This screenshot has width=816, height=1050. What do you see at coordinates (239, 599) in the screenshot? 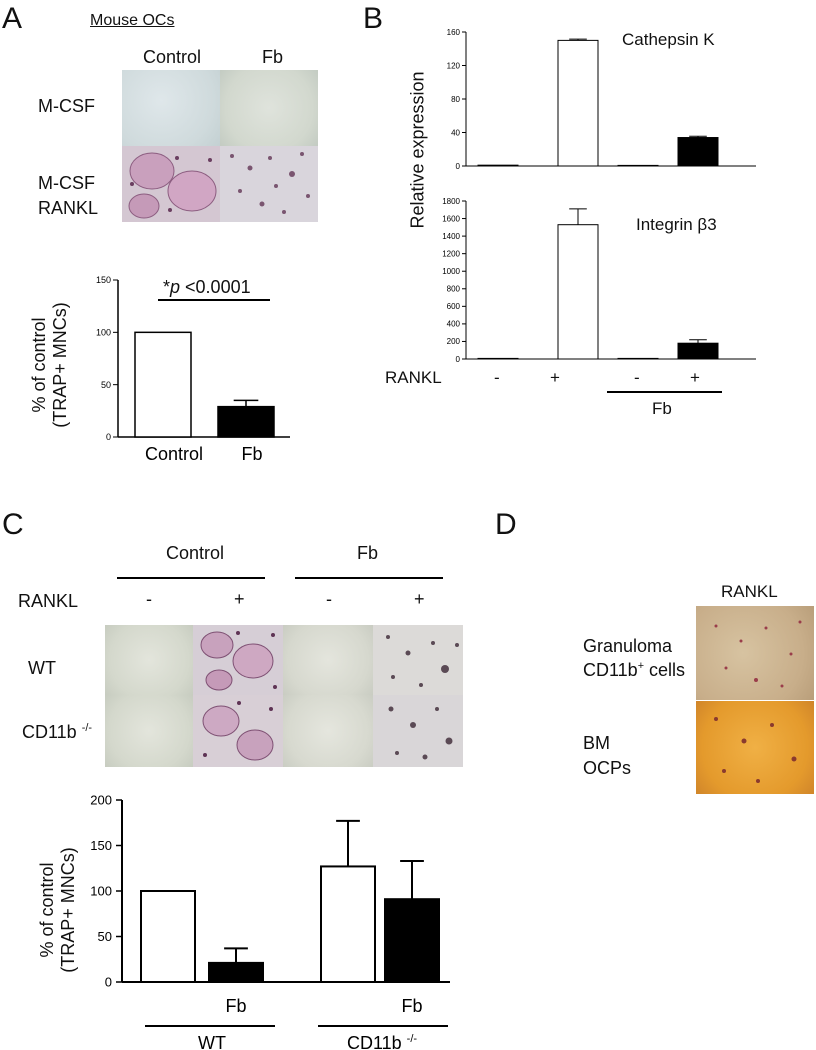
I see `panel-c-sign-2: +` at bounding box center [239, 599].